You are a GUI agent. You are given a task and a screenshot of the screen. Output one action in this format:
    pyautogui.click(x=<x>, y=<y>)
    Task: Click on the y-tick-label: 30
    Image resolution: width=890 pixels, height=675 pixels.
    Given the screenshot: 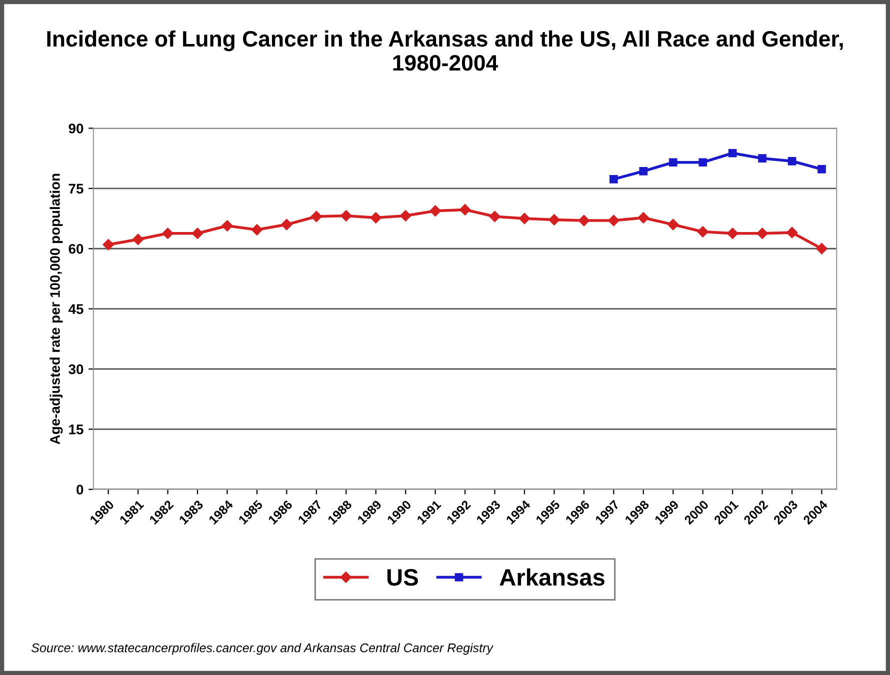 What is the action you would take?
    pyautogui.click(x=76, y=369)
    